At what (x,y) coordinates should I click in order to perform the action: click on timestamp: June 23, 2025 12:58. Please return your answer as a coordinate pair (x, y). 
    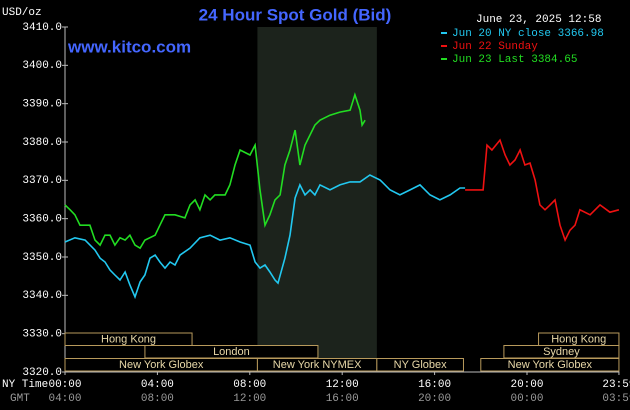
    Looking at the image, I should click on (538, 20).